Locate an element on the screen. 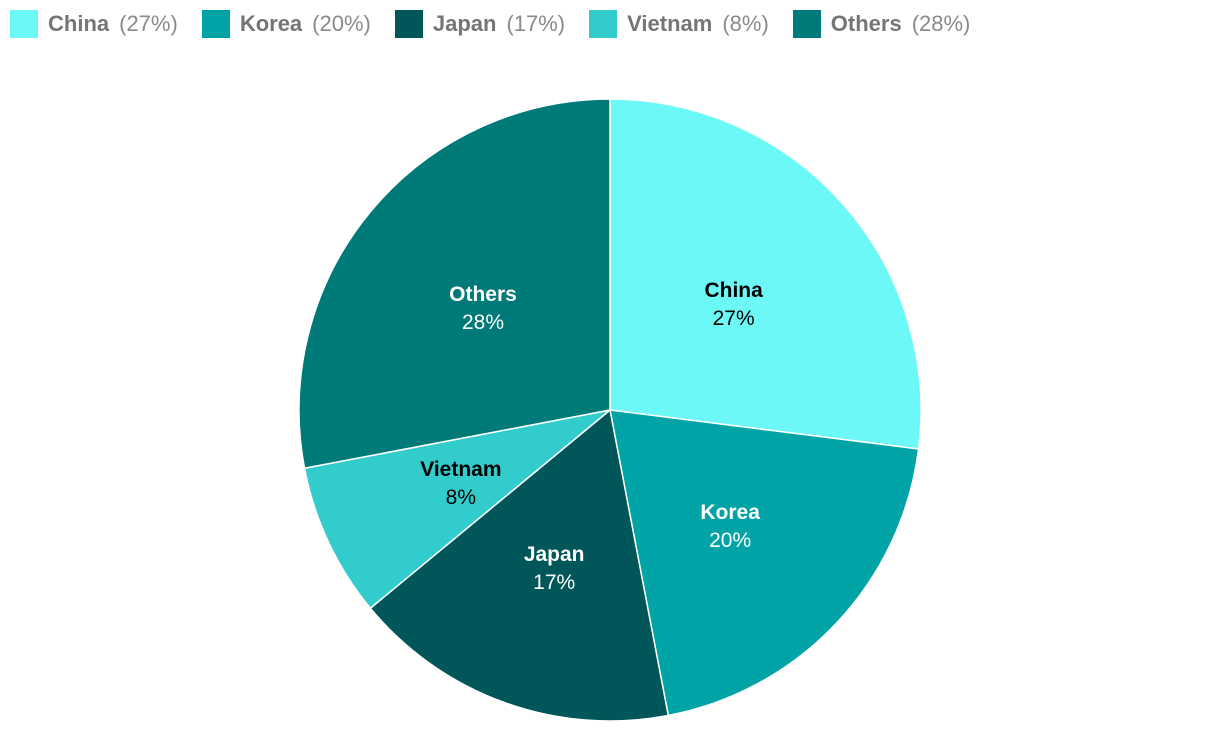  legend-label-vietnam: Vietnam is located at coordinates (670, 23).